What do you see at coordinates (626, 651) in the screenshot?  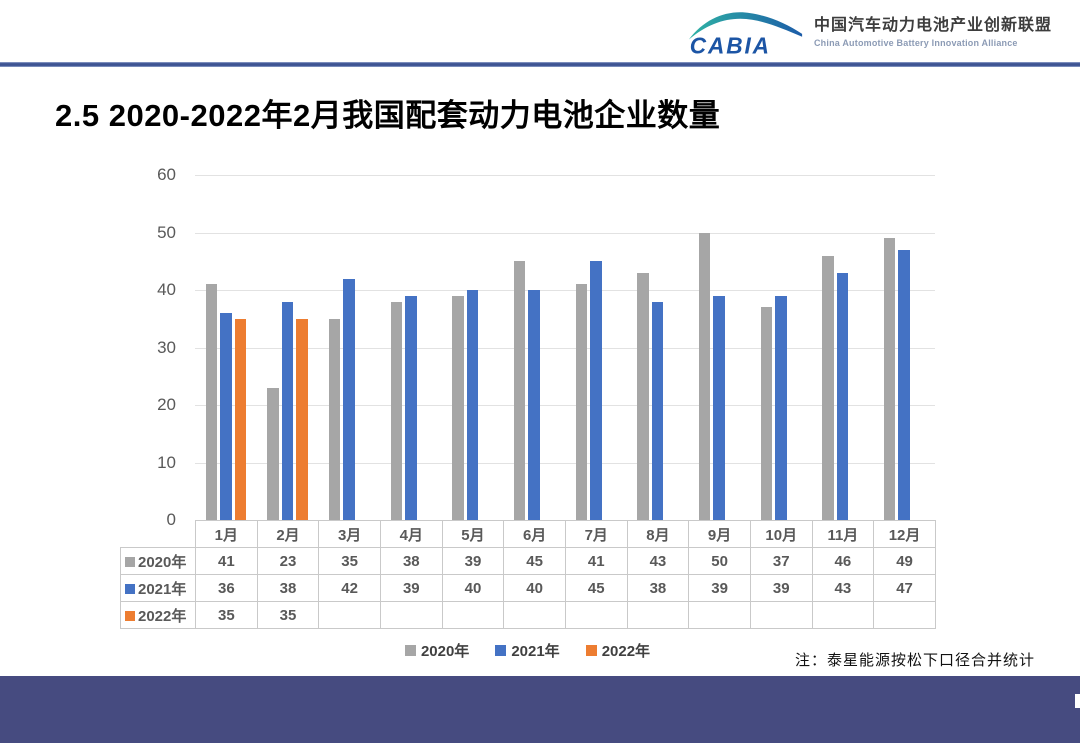 I see `legend-label: 2022年` at bounding box center [626, 651].